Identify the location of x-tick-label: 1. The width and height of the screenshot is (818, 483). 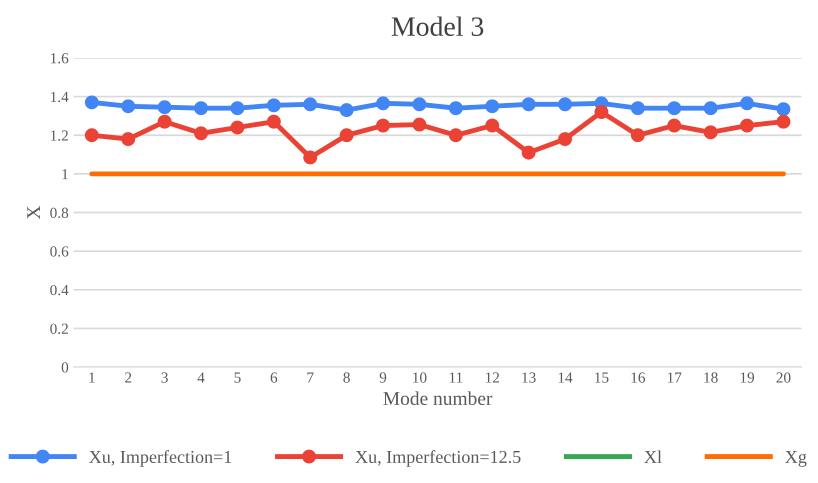
(92, 377).